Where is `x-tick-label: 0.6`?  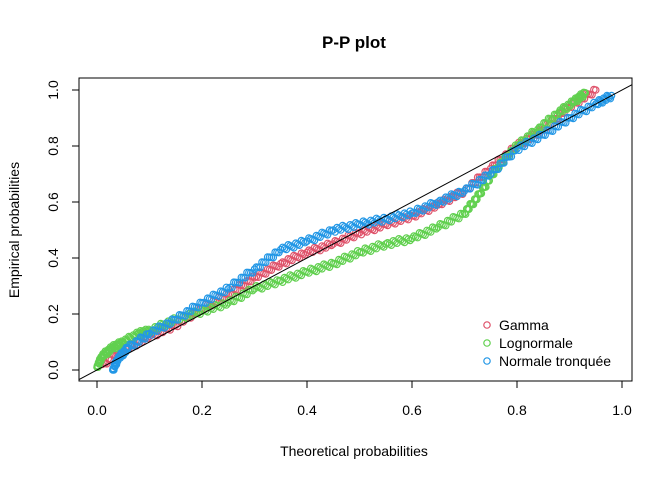 x-tick-label: 0.6 is located at coordinates (412, 410).